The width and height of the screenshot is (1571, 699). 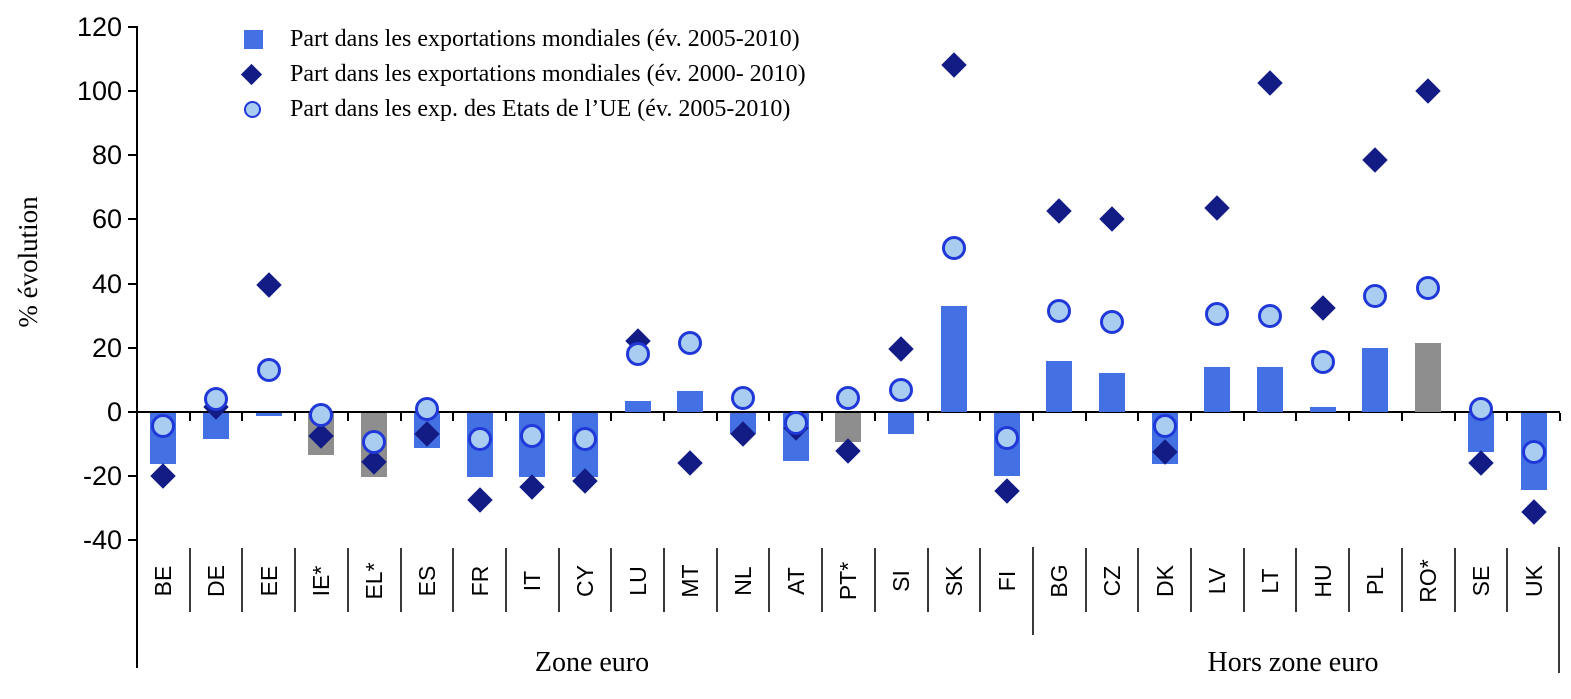 What do you see at coordinates (848, 427) in the screenshot?
I see `bar-PT*` at bounding box center [848, 427].